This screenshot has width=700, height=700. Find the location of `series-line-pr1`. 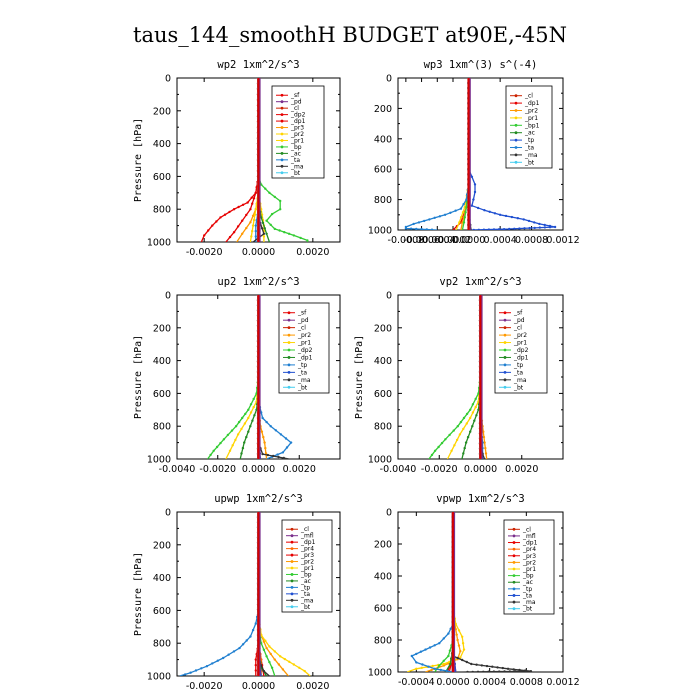

series-line-pr1 is located at coordinates (242, 377).